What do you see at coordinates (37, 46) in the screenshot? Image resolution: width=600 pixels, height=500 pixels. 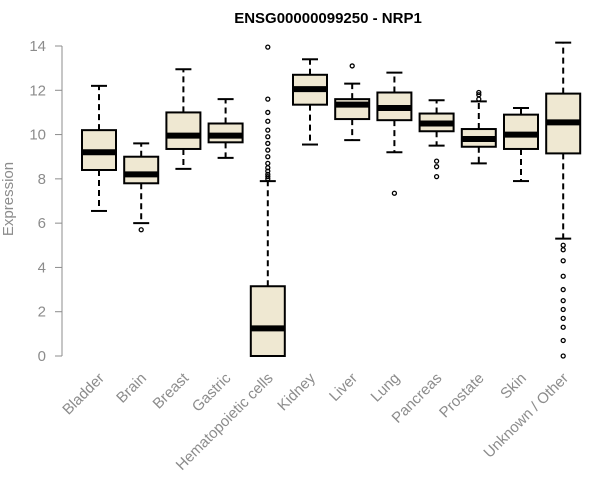 I see `y-tick-label: 14` at bounding box center [37, 46].